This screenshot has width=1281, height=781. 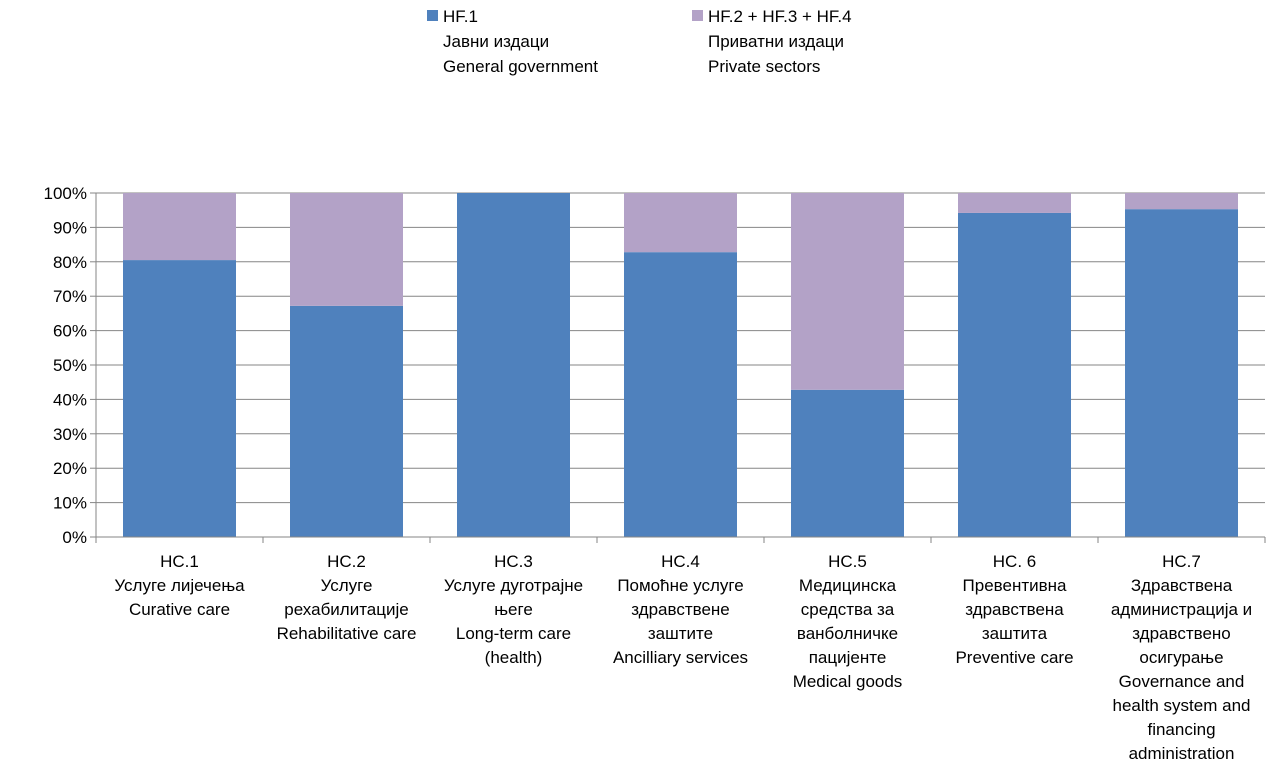 I want to click on x-category-label-line: администрација и, so click(x=1181, y=609).